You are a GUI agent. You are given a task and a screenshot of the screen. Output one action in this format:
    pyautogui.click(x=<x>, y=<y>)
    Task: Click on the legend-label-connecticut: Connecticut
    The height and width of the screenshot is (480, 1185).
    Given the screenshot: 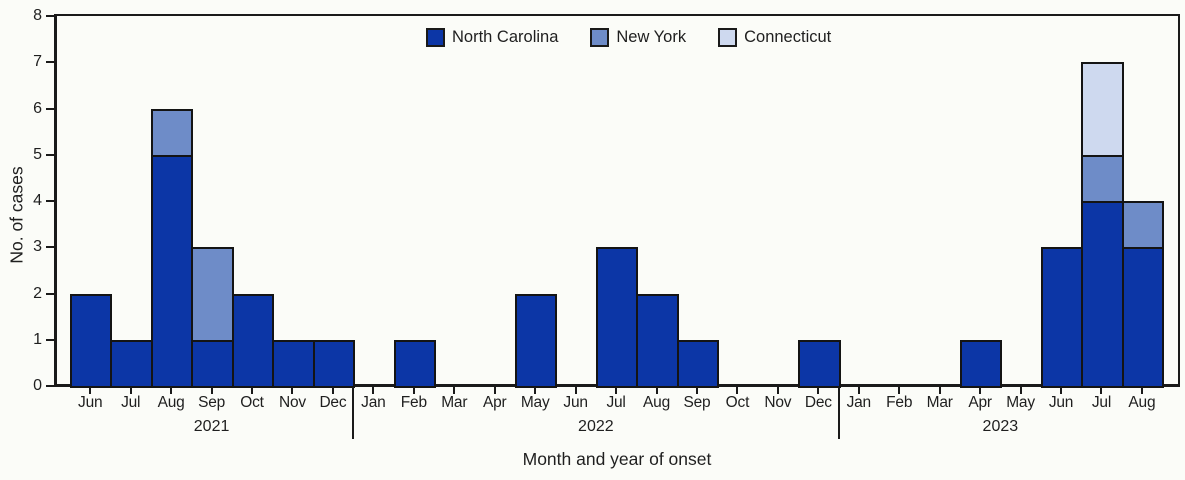 What is the action you would take?
    pyautogui.click(x=788, y=37)
    